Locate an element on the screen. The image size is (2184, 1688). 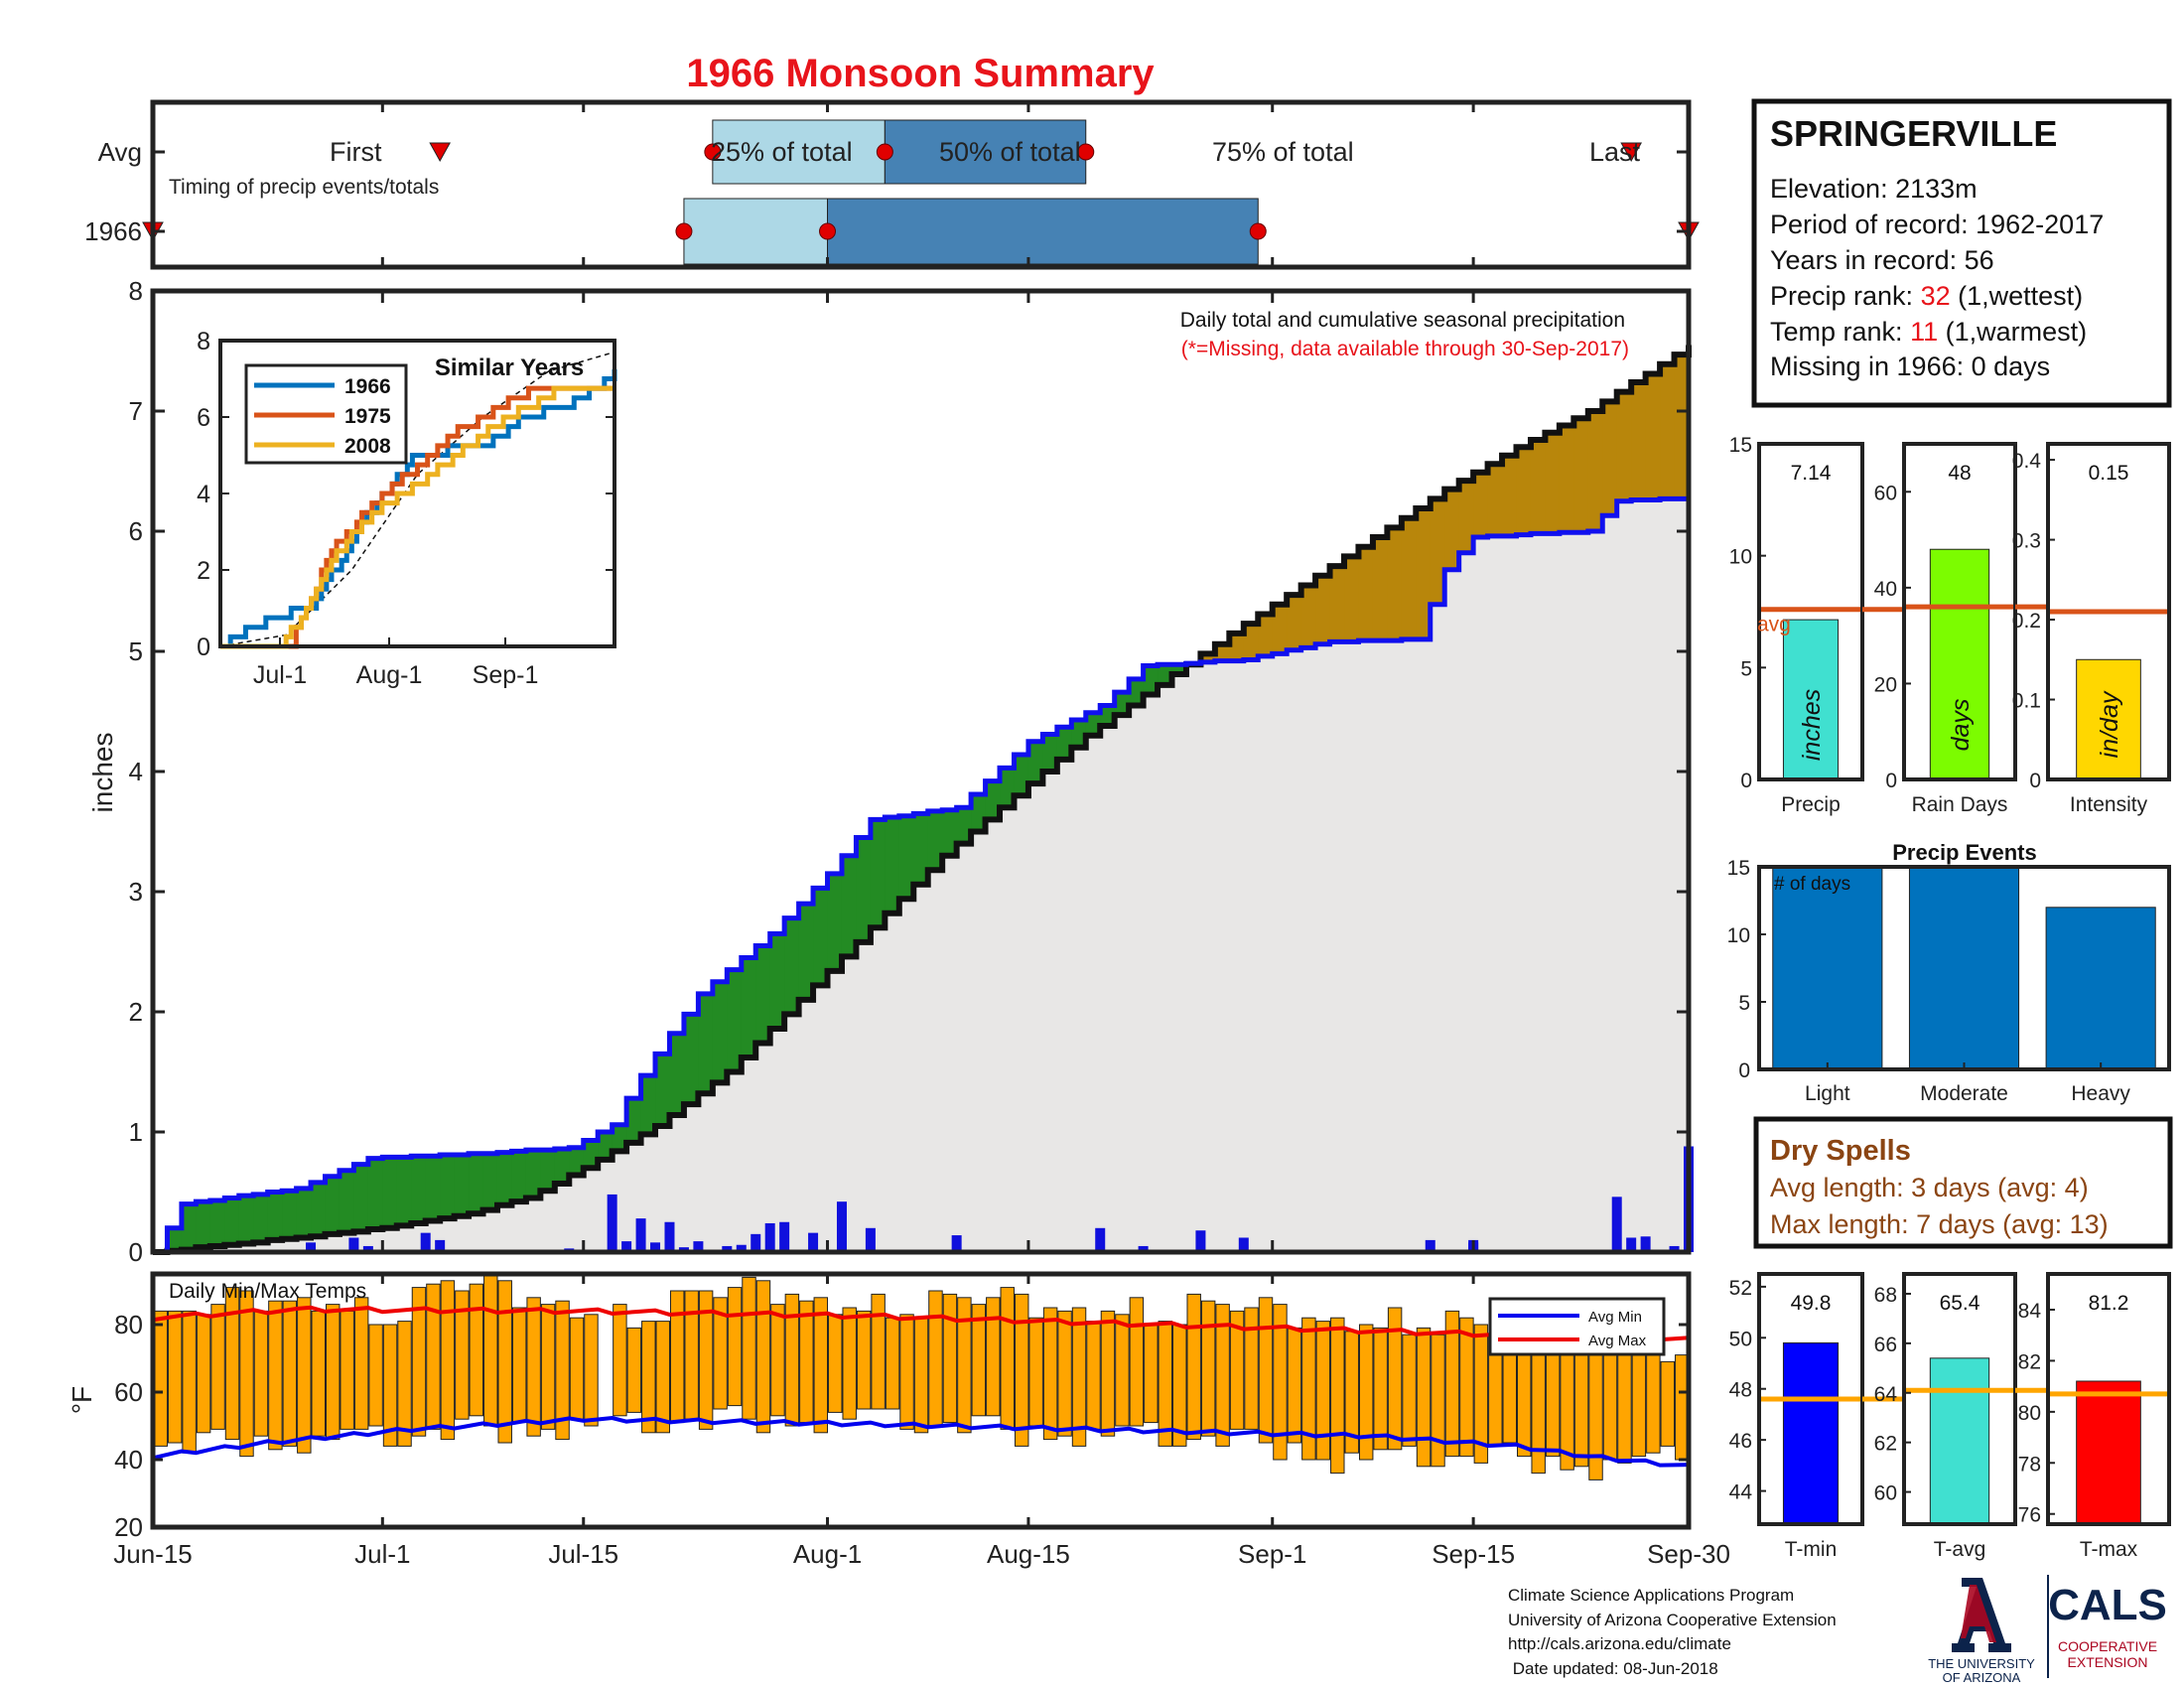
inset-axes: 0 2 4 6 8 Jul-1 Aug-1 Sep-1 is located at coordinates (405, 508).